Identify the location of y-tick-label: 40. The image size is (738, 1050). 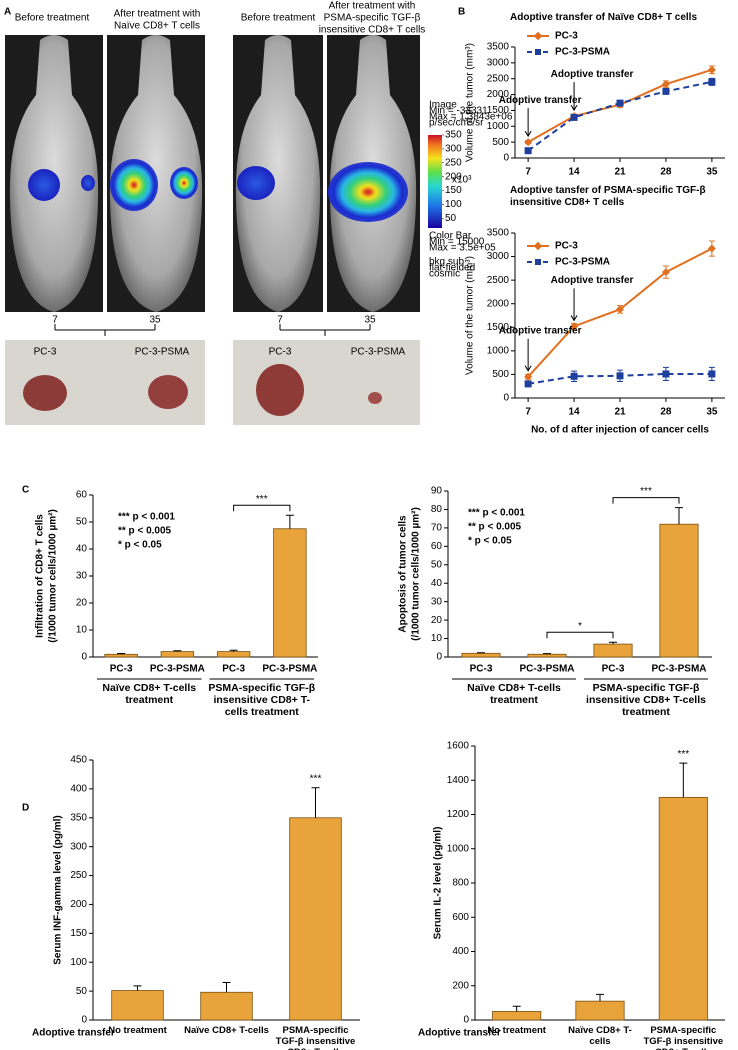
(437, 583).